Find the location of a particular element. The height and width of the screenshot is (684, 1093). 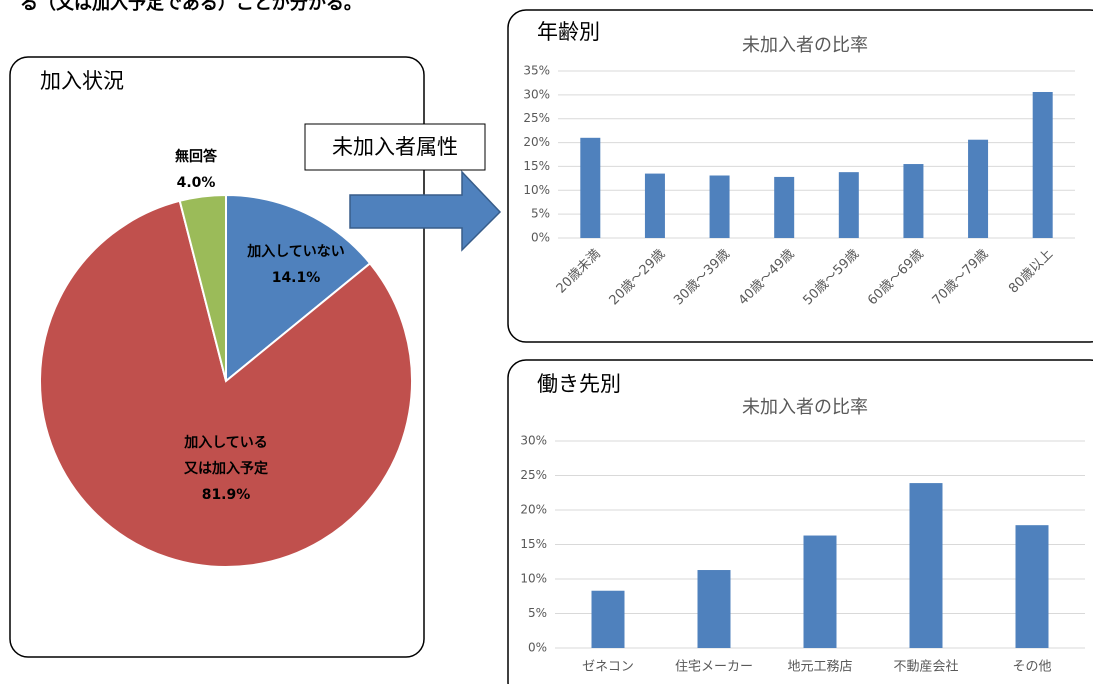

panel-title: 働き先別 is located at coordinates (579, 384).